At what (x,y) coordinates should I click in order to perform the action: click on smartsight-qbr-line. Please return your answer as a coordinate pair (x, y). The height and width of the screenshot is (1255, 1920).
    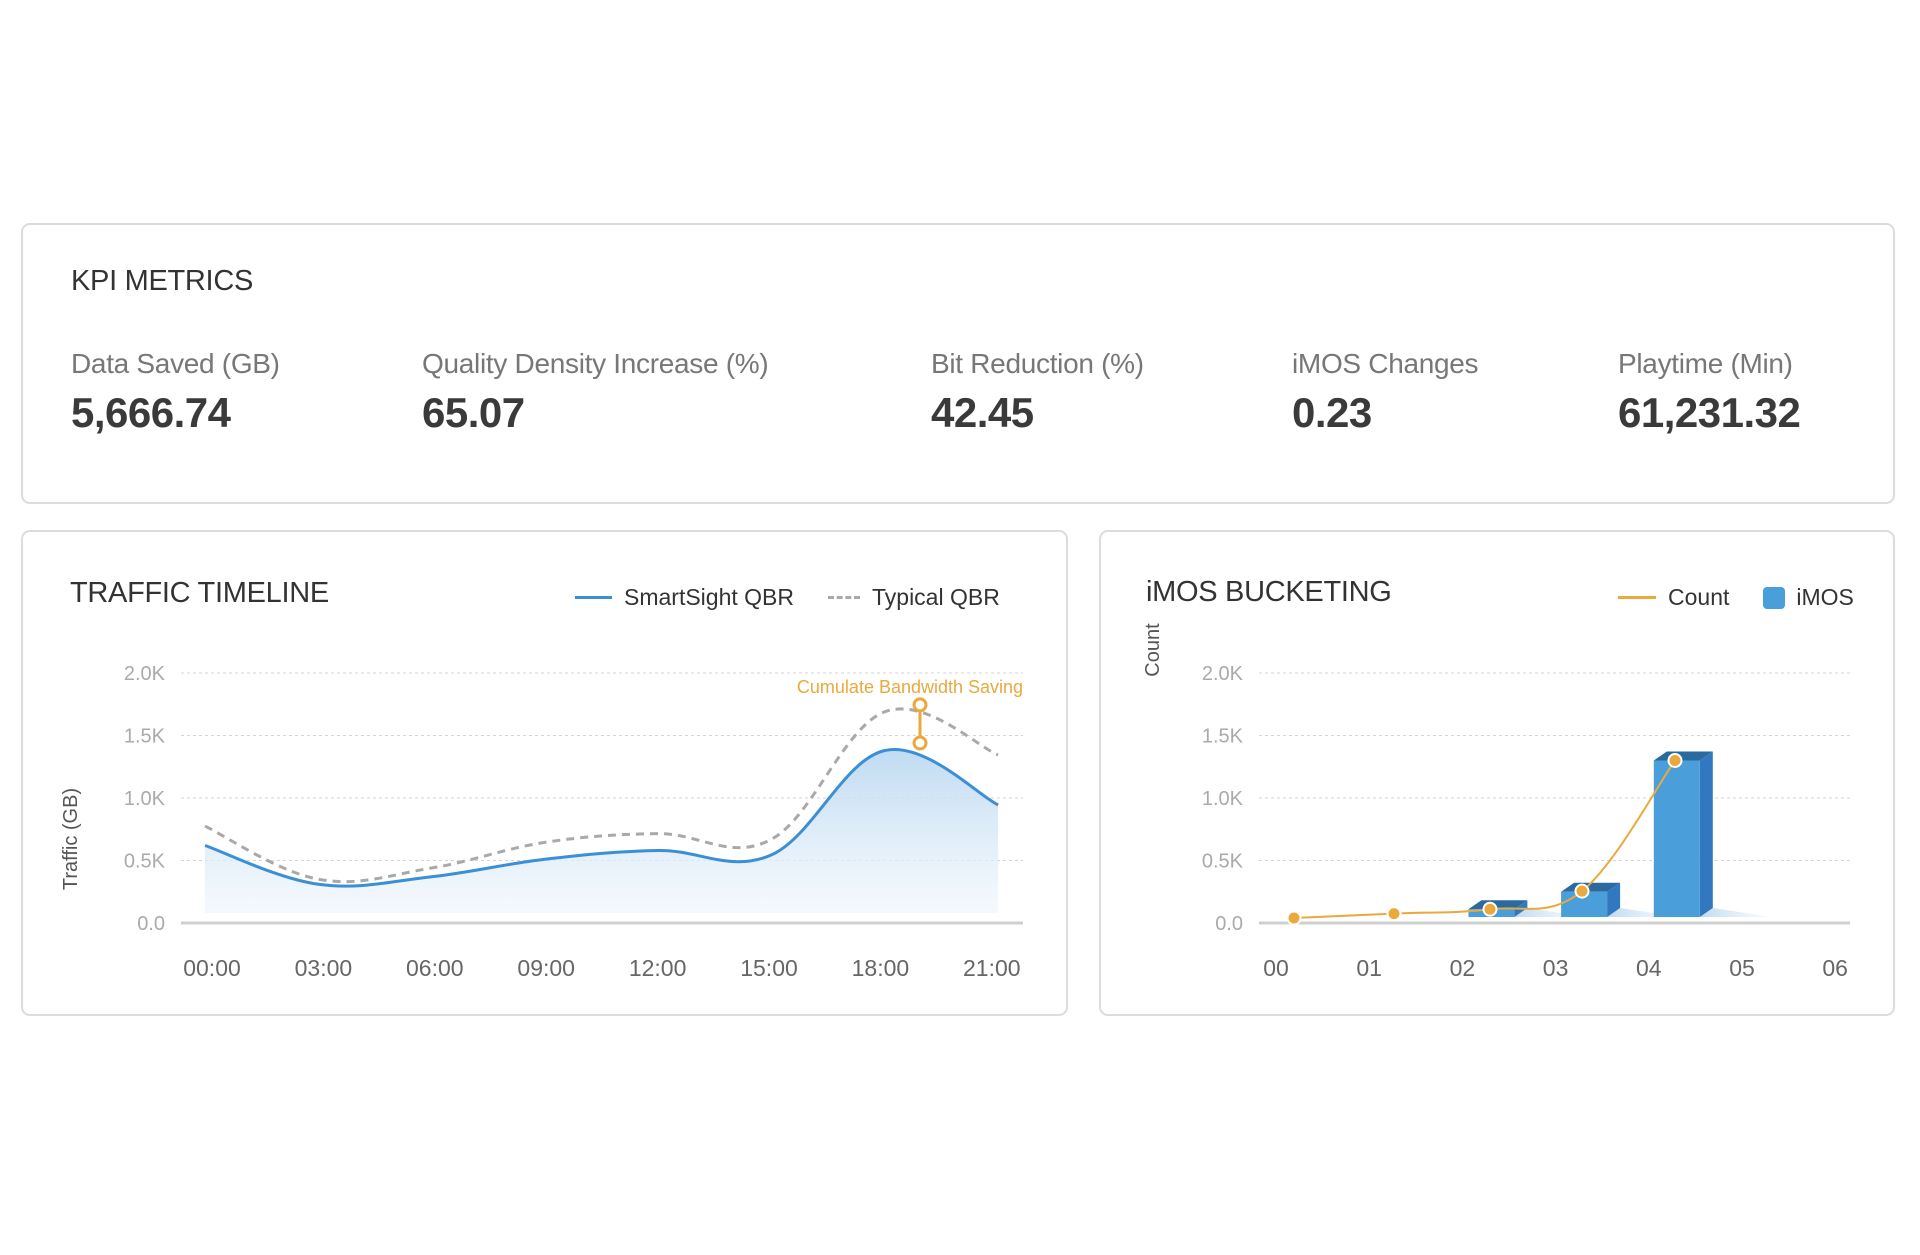
    Looking at the image, I should click on (601, 817).